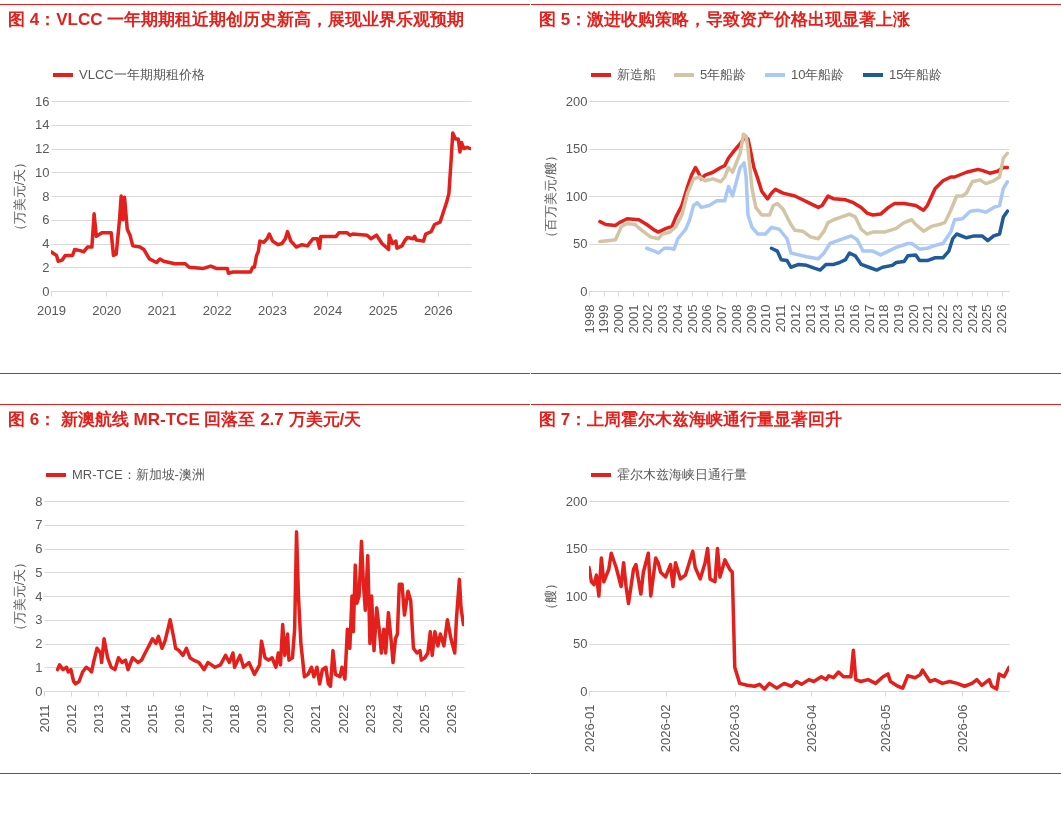 This screenshot has width=1061, height=813. Describe the element at coordinates (766, 319) in the screenshot. I see `x-tick-label: 2010` at that location.